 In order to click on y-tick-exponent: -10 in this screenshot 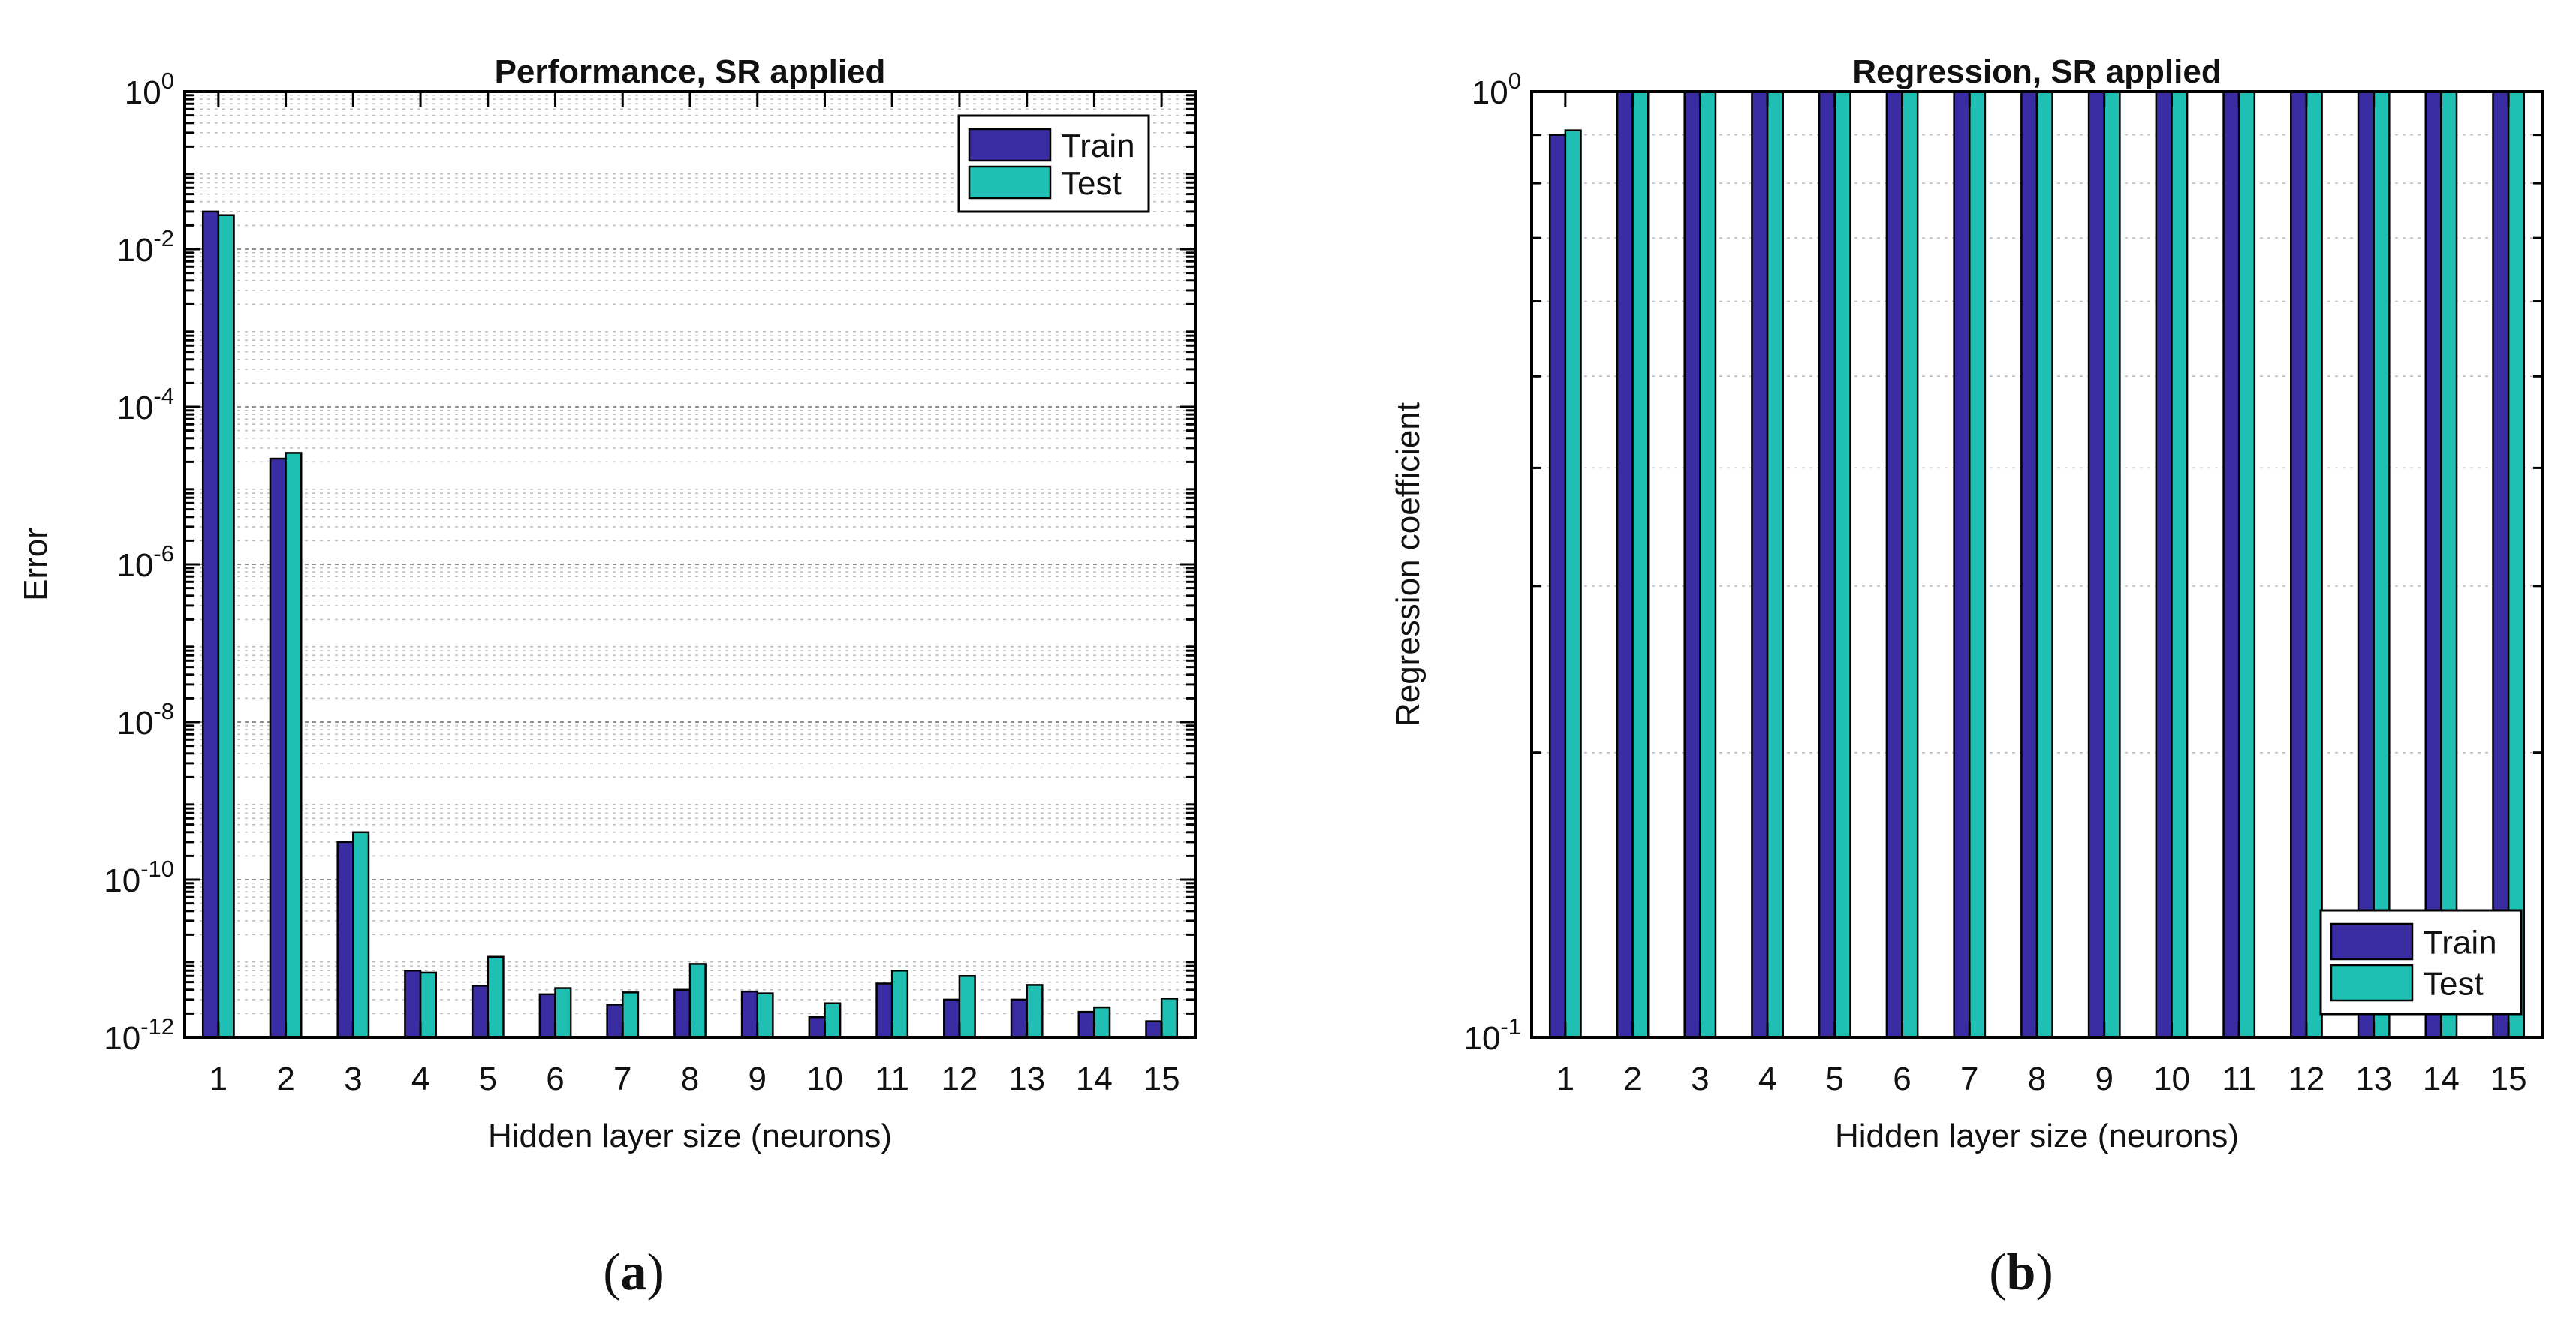, I will do `click(157, 869)`.